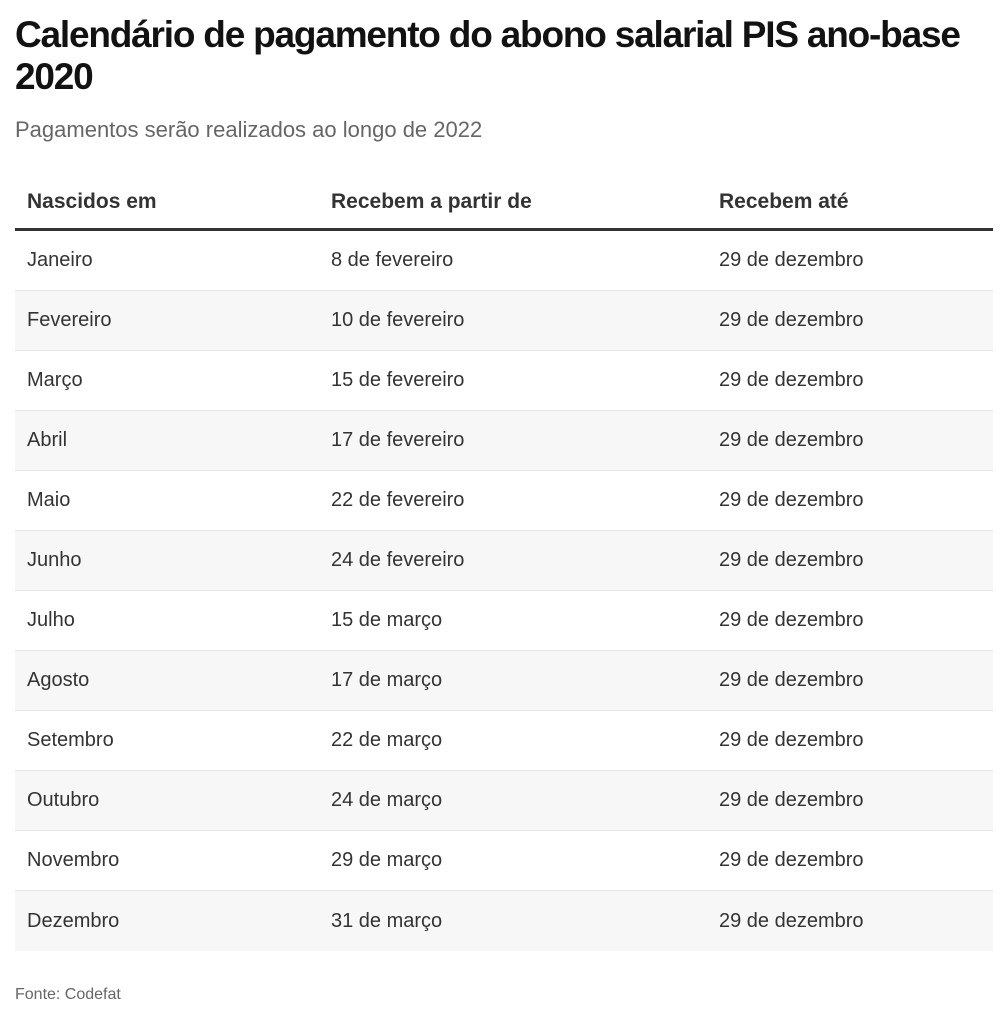  I want to click on table-row: Fevereiro 10 de fevereiro 29 de dezembro, so click(504, 321).